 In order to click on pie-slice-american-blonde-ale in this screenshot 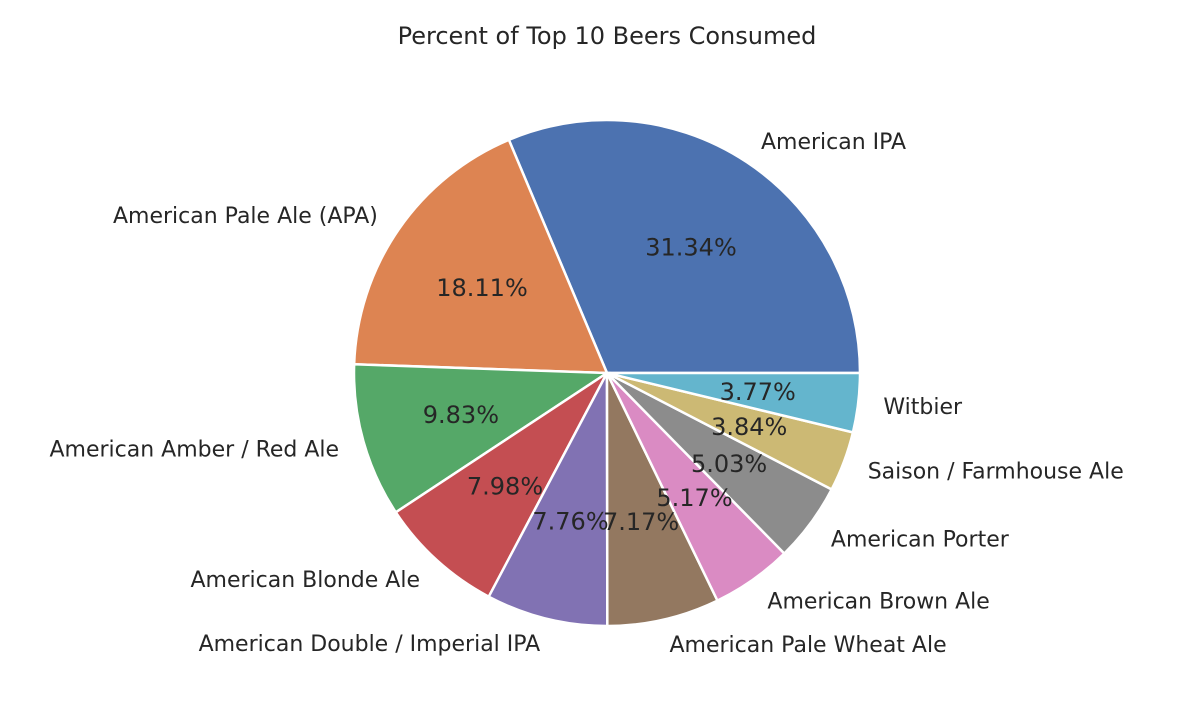, I will do `click(501, 485)`.